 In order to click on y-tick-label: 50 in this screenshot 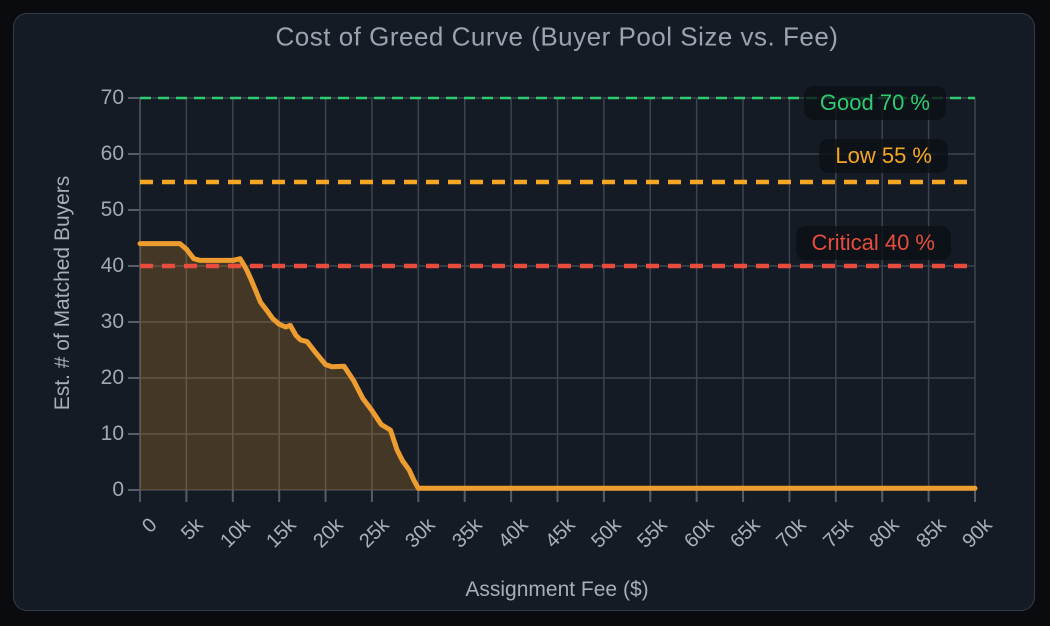, I will do `click(112, 209)`.